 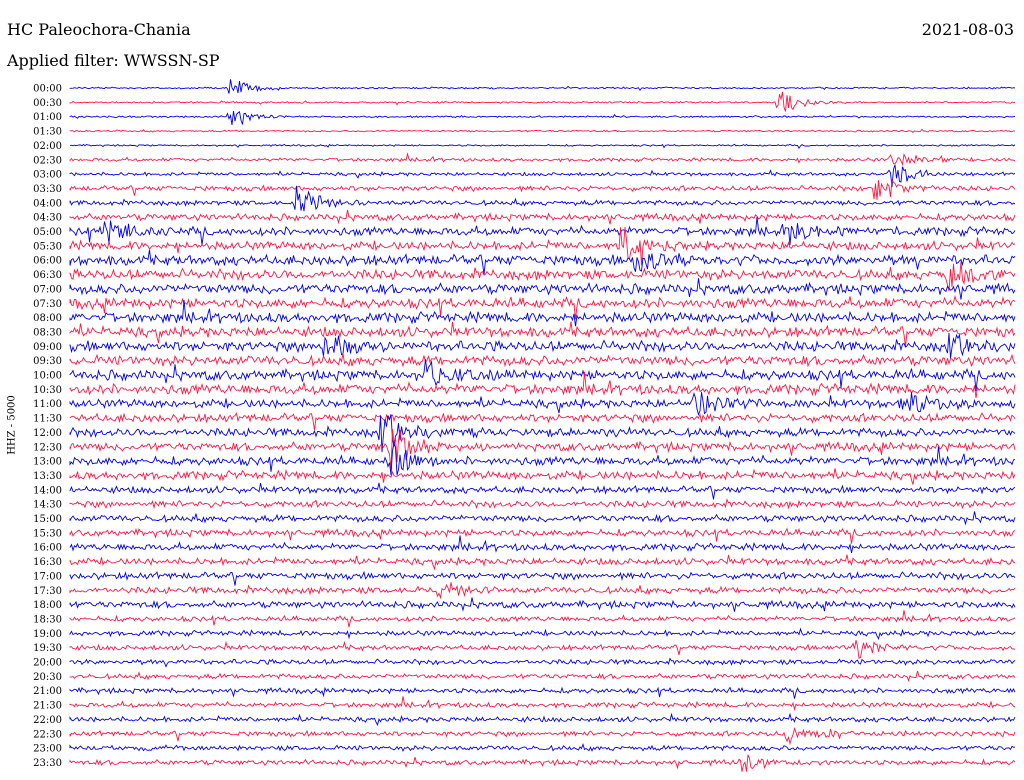 What do you see at coordinates (47, 419) in the screenshot?
I see `time-tick-label: 11:30` at bounding box center [47, 419].